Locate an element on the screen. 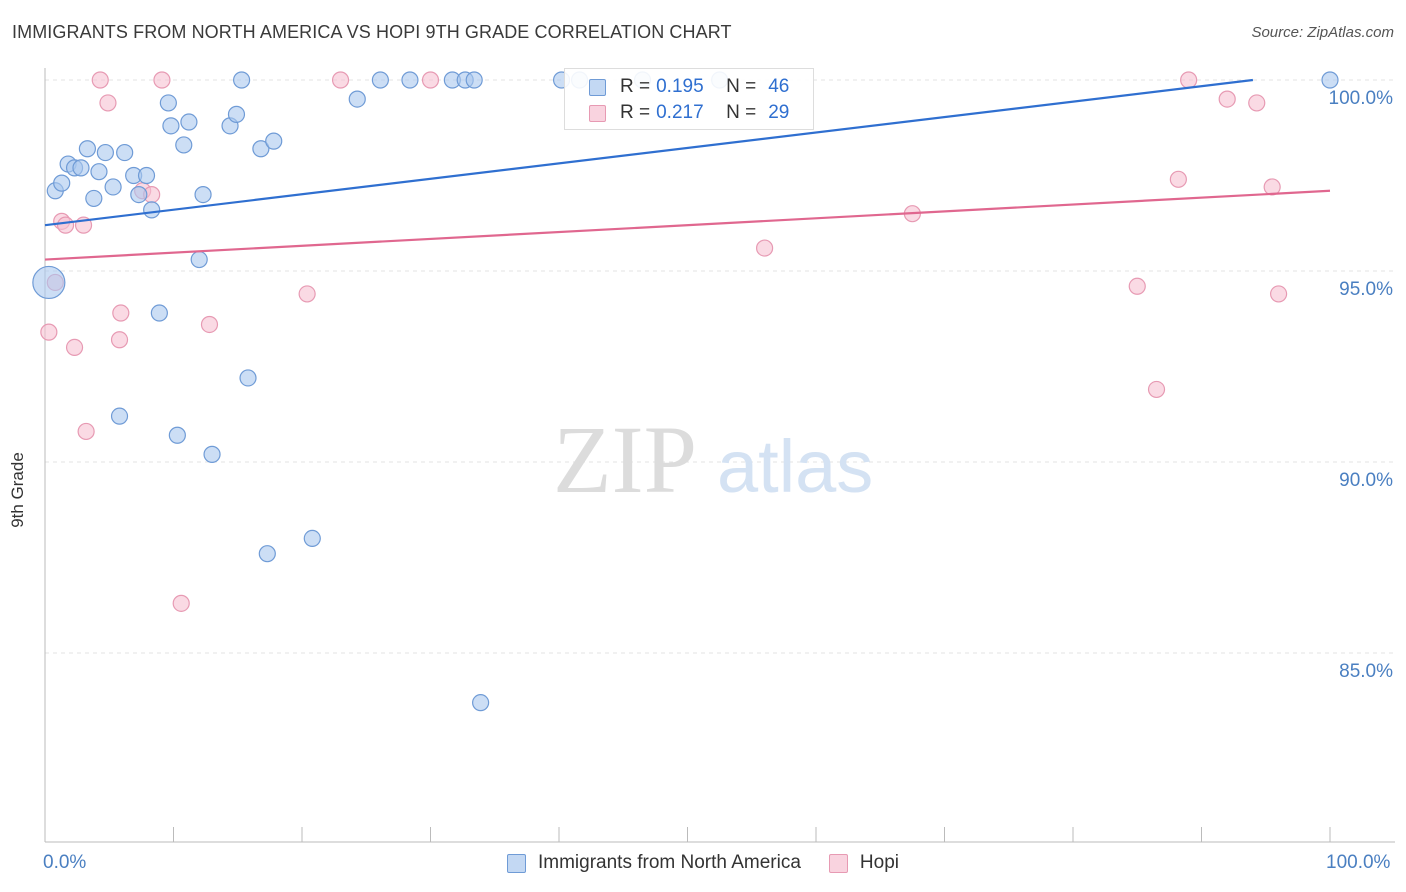 Image resolution: width=1406 pixels, height=892 pixels. y-tick-label: 90.0% is located at coordinates (1366, 480).